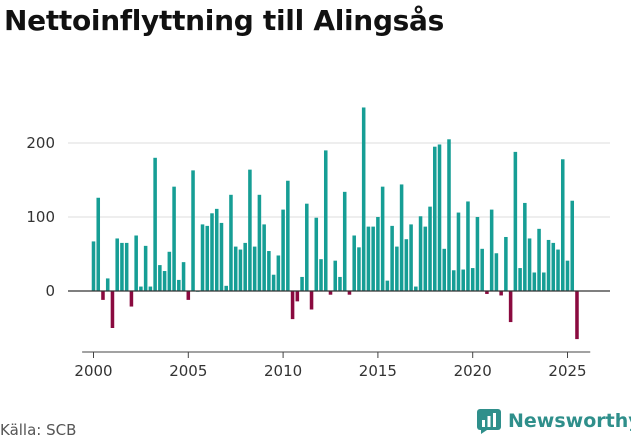 The image size is (631, 439). What do you see at coordinates (283, 371) in the screenshot?
I see `x-tick-label-2010: 2010` at bounding box center [283, 371].